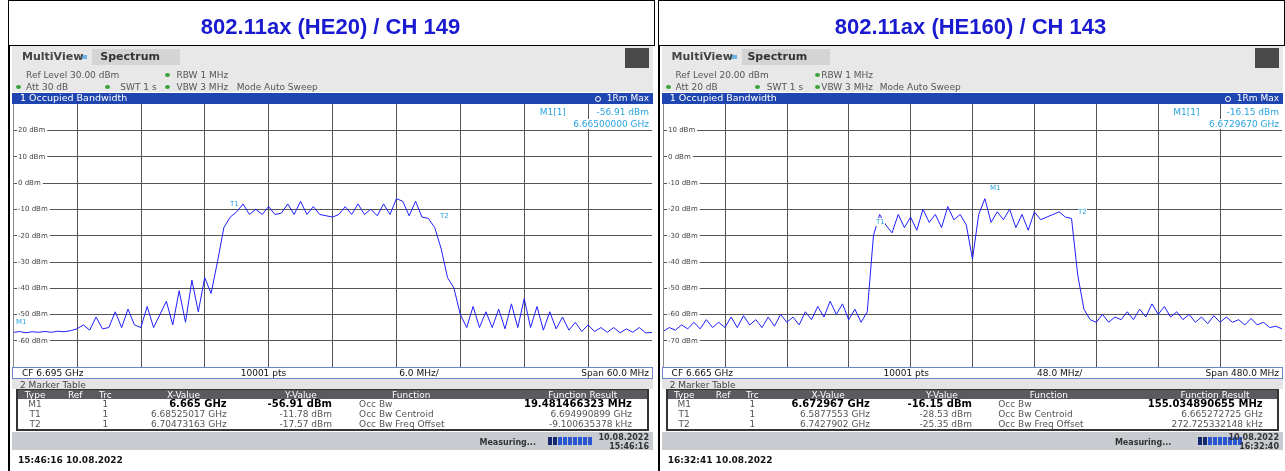  I want to click on text: 48.0 MHz/, so click(1060, 373).